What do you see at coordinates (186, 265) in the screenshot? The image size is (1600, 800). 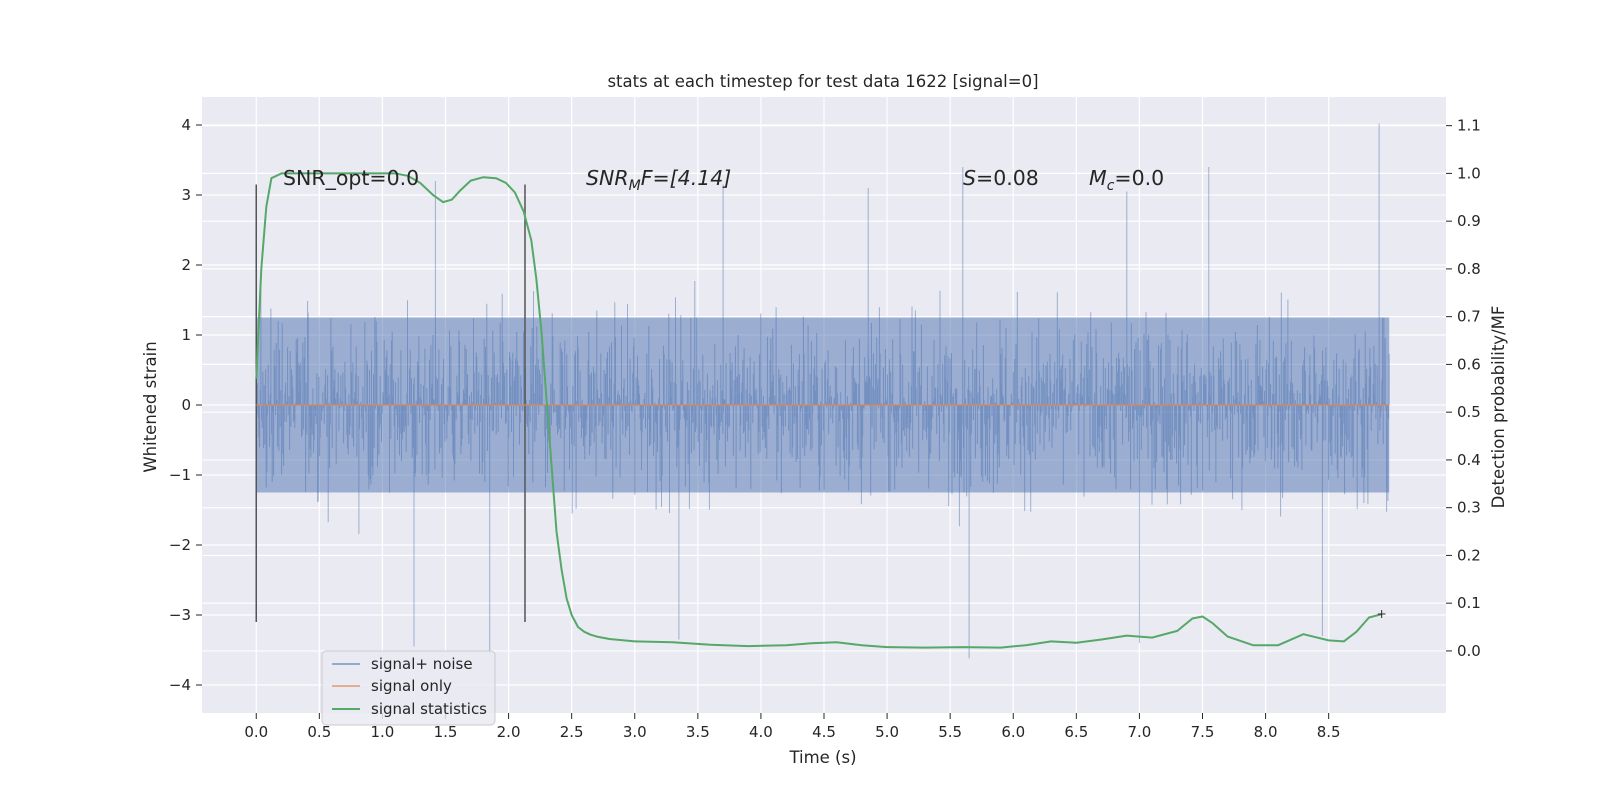 I see `y-tick-label: 2` at bounding box center [186, 265].